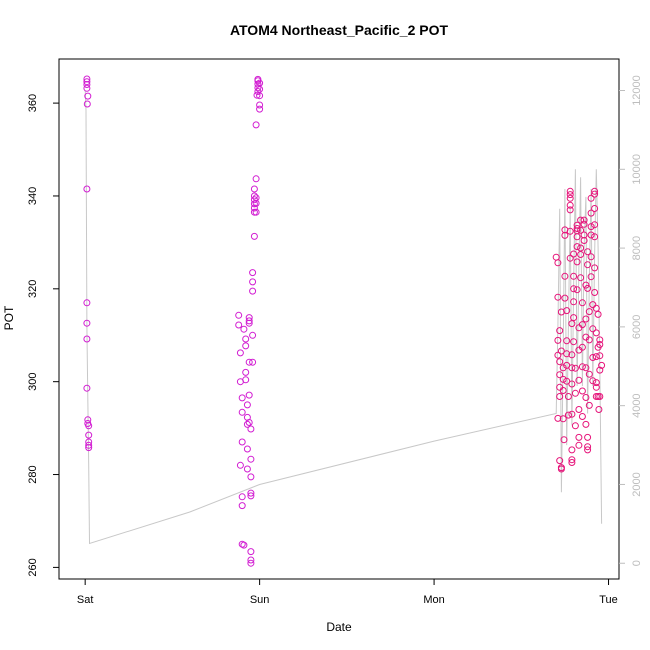 This screenshot has width=650, height=650. What do you see at coordinates (637, 248) in the screenshot?
I see `y2-tick-label: 8000` at bounding box center [637, 248].